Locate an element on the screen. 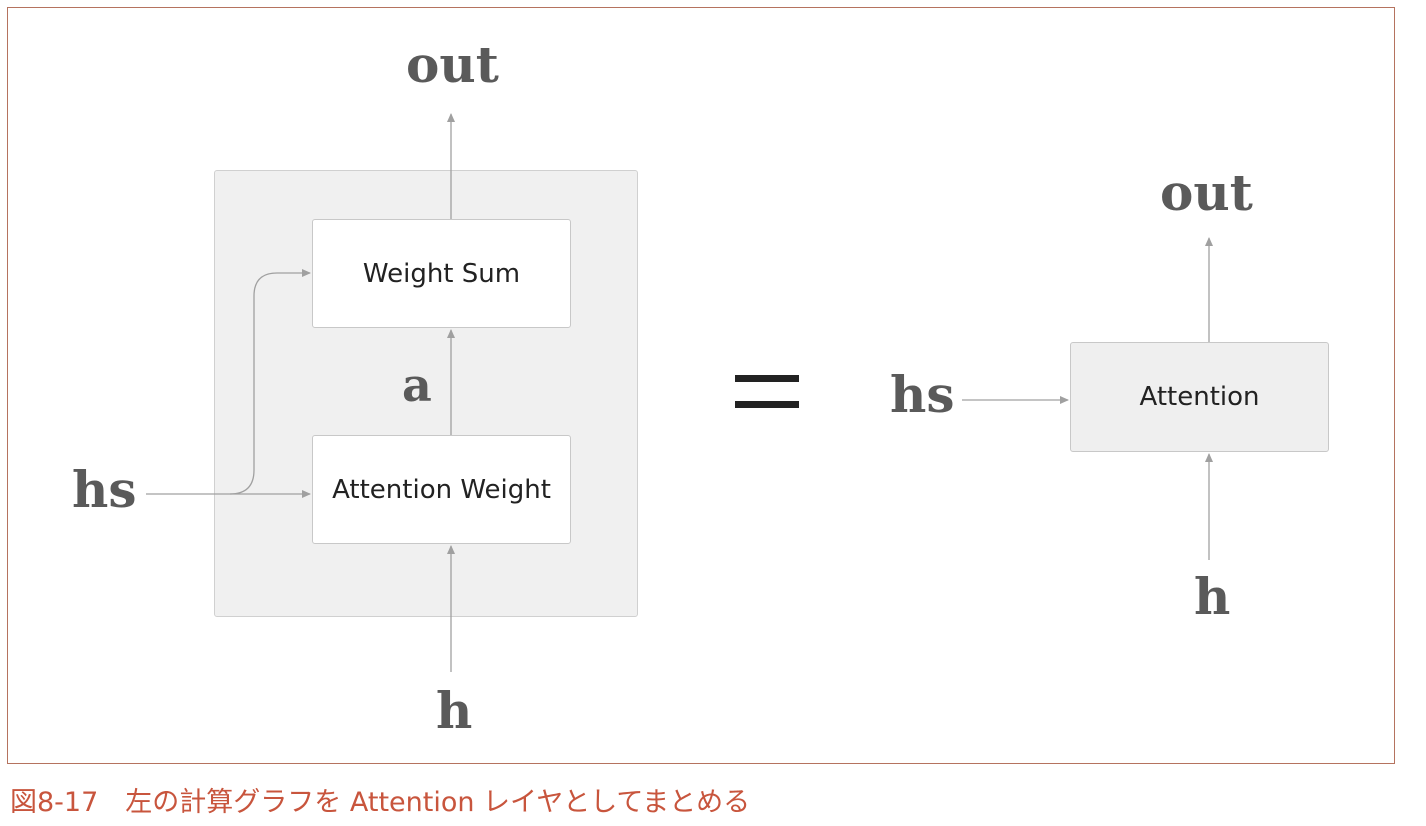  intermediate-a-label: a is located at coordinates (417, 385).